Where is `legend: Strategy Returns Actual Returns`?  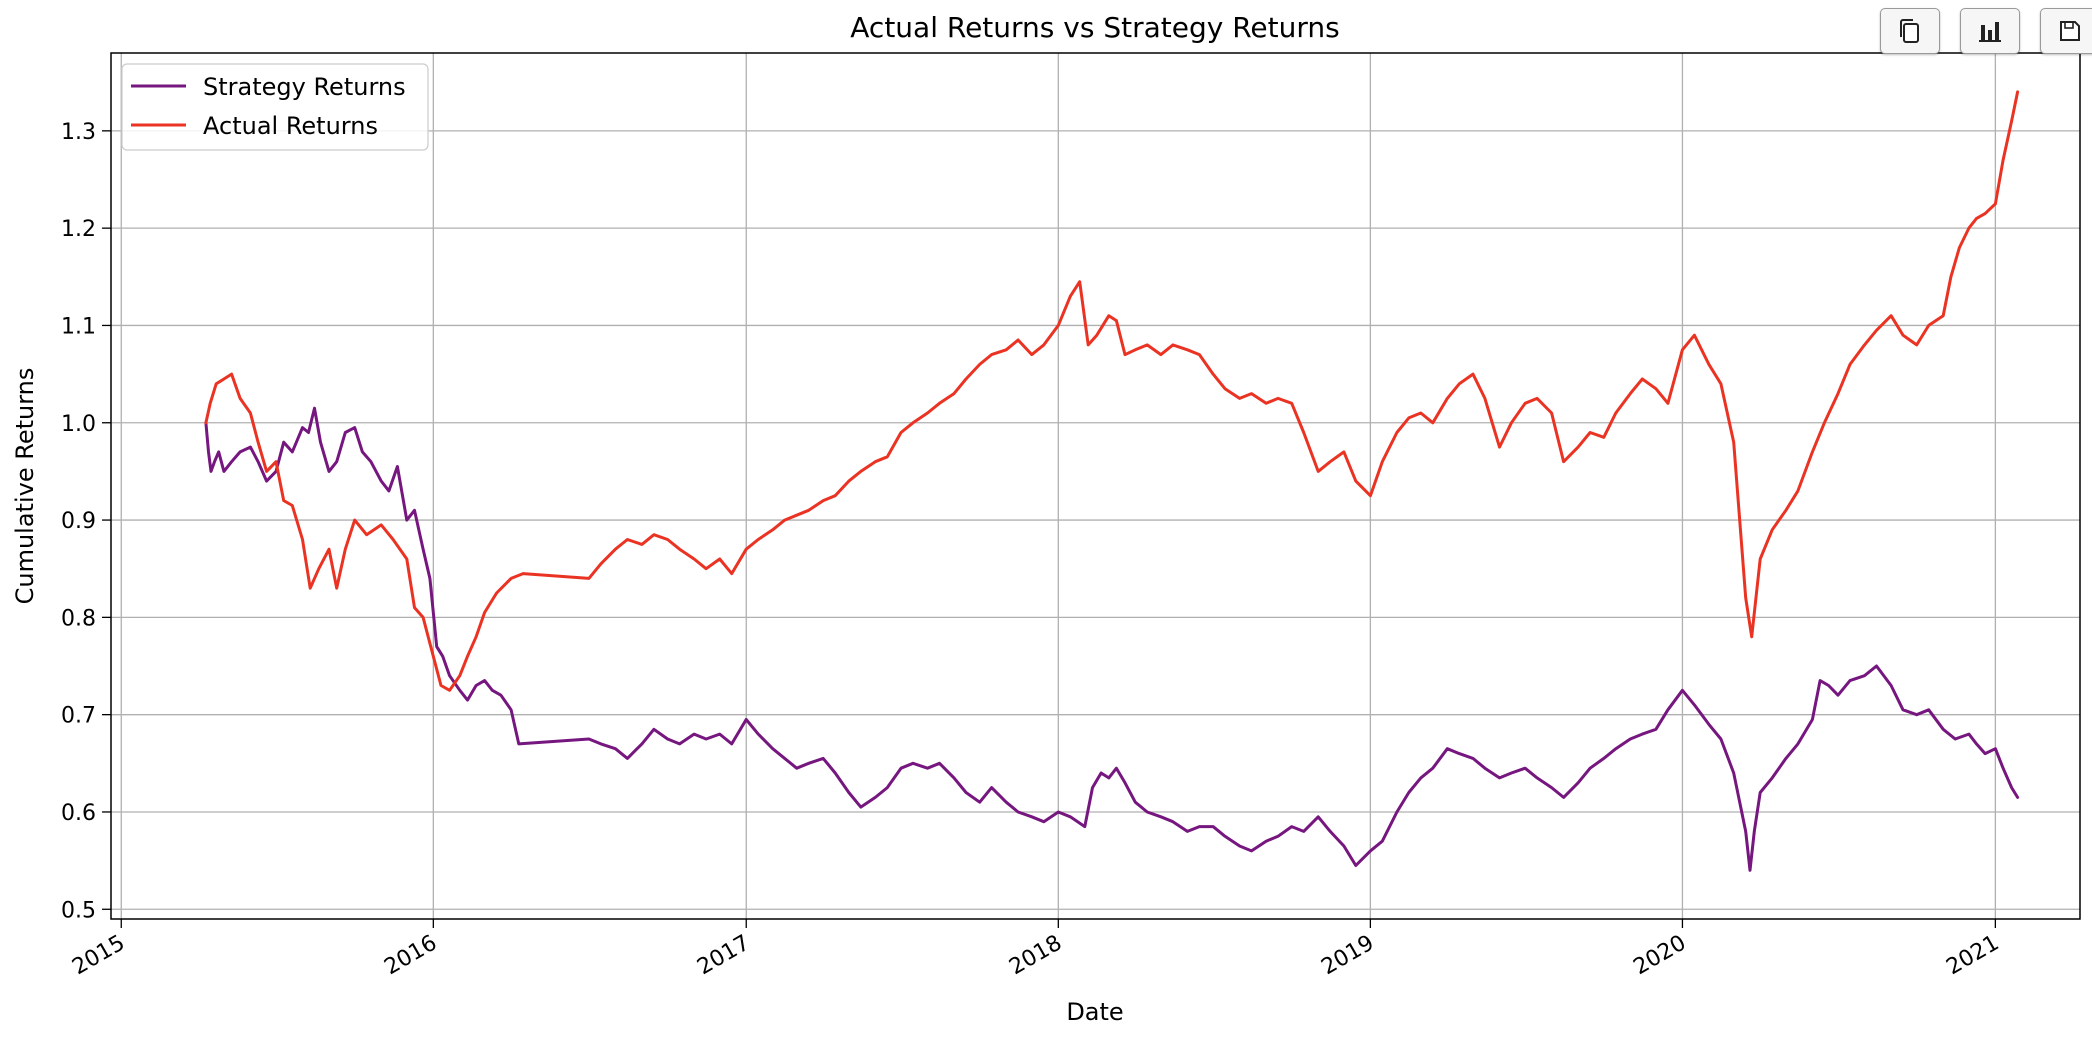 legend: Strategy Returns Actual Returns is located at coordinates (275, 107).